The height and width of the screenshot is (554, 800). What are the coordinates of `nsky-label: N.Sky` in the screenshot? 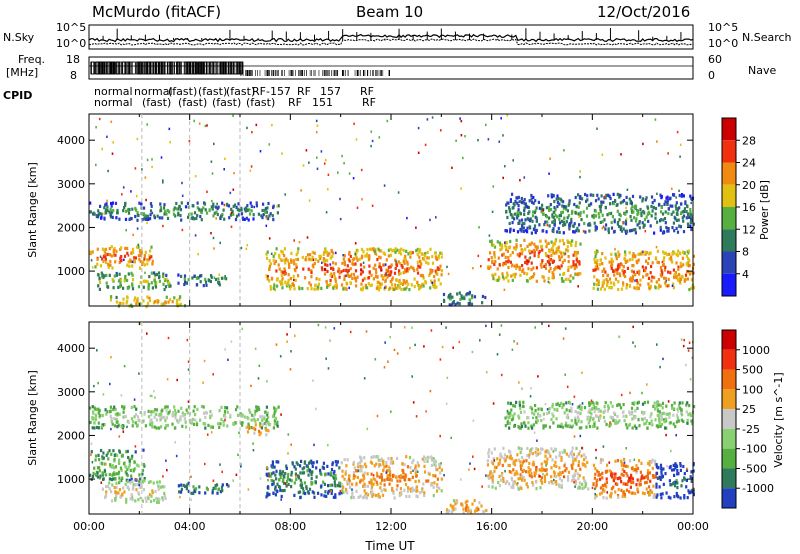 It's located at (19, 37).